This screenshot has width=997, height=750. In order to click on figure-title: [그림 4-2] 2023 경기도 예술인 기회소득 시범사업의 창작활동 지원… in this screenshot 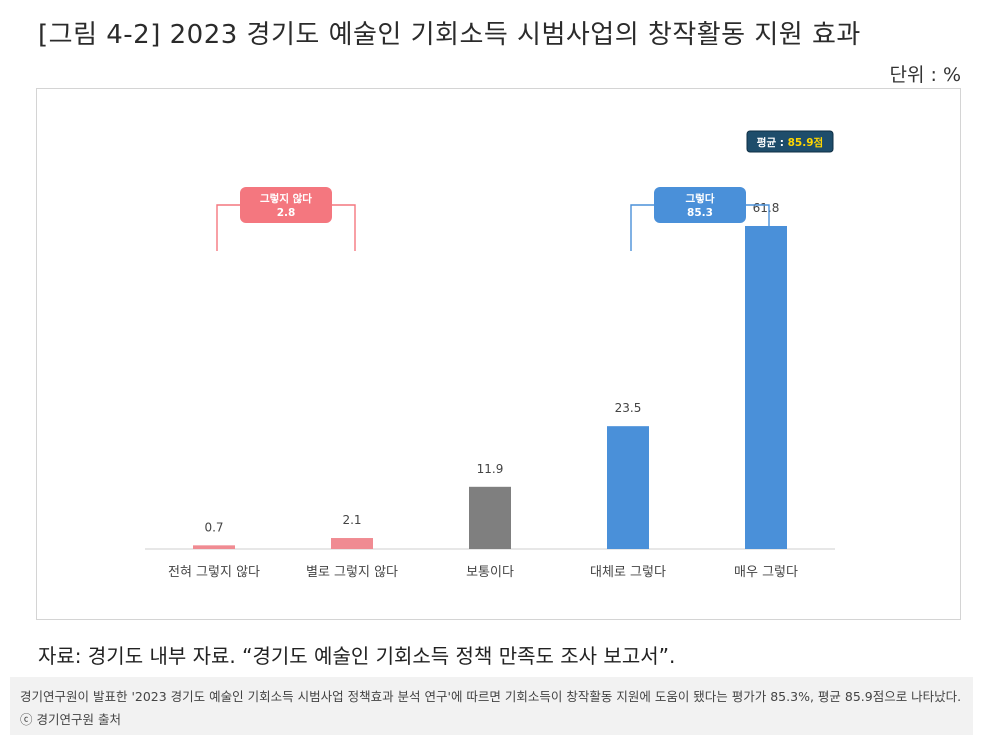, I will do `click(449, 35)`.